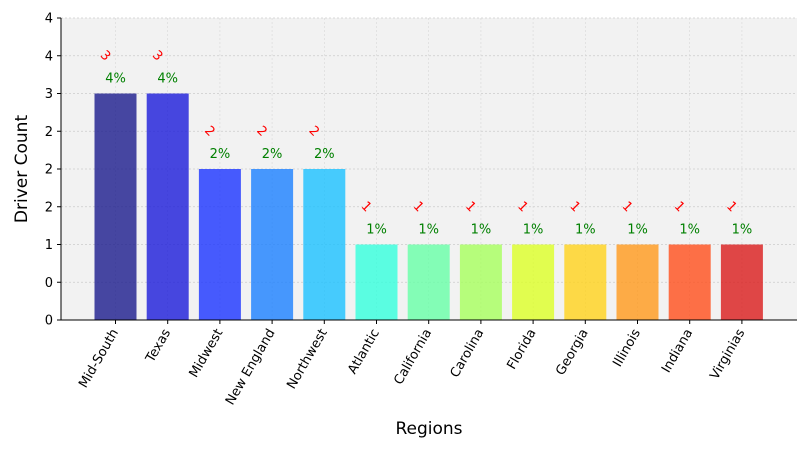 This screenshot has height=450, width=810. What do you see at coordinates (428, 429) in the screenshot?
I see `x-axis-title: Regions` at bounding box center [428, 429].